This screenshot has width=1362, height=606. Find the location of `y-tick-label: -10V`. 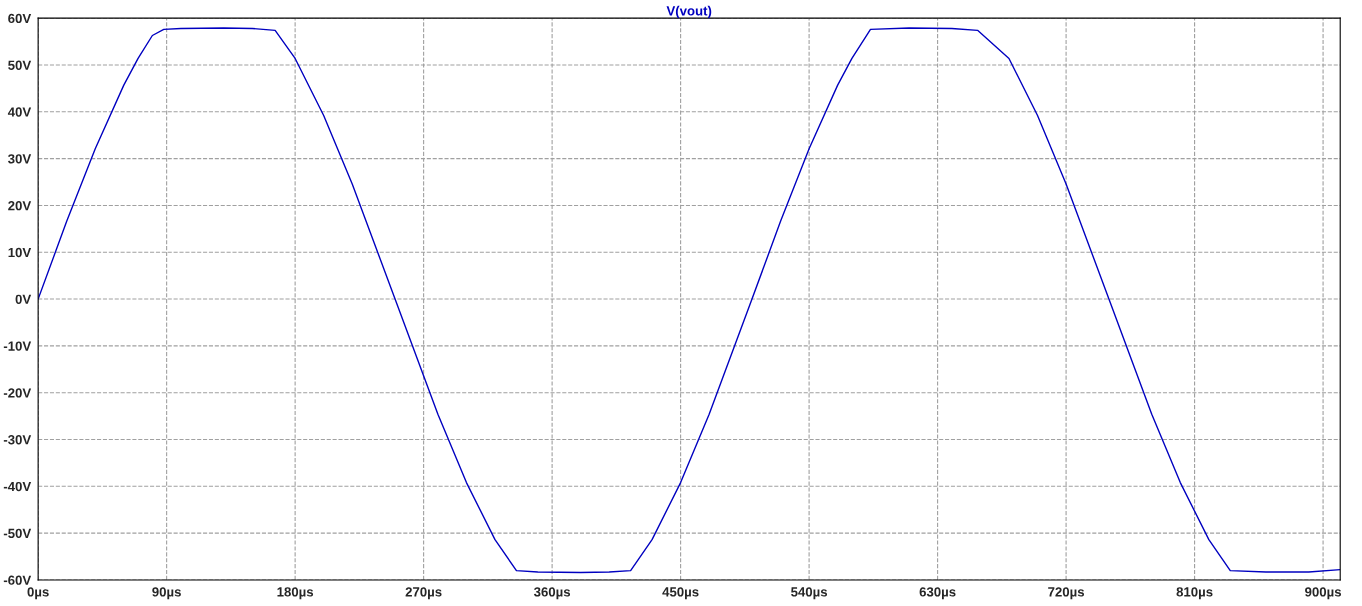

y-tick-label: -10V is located at coordinates (17, 346).